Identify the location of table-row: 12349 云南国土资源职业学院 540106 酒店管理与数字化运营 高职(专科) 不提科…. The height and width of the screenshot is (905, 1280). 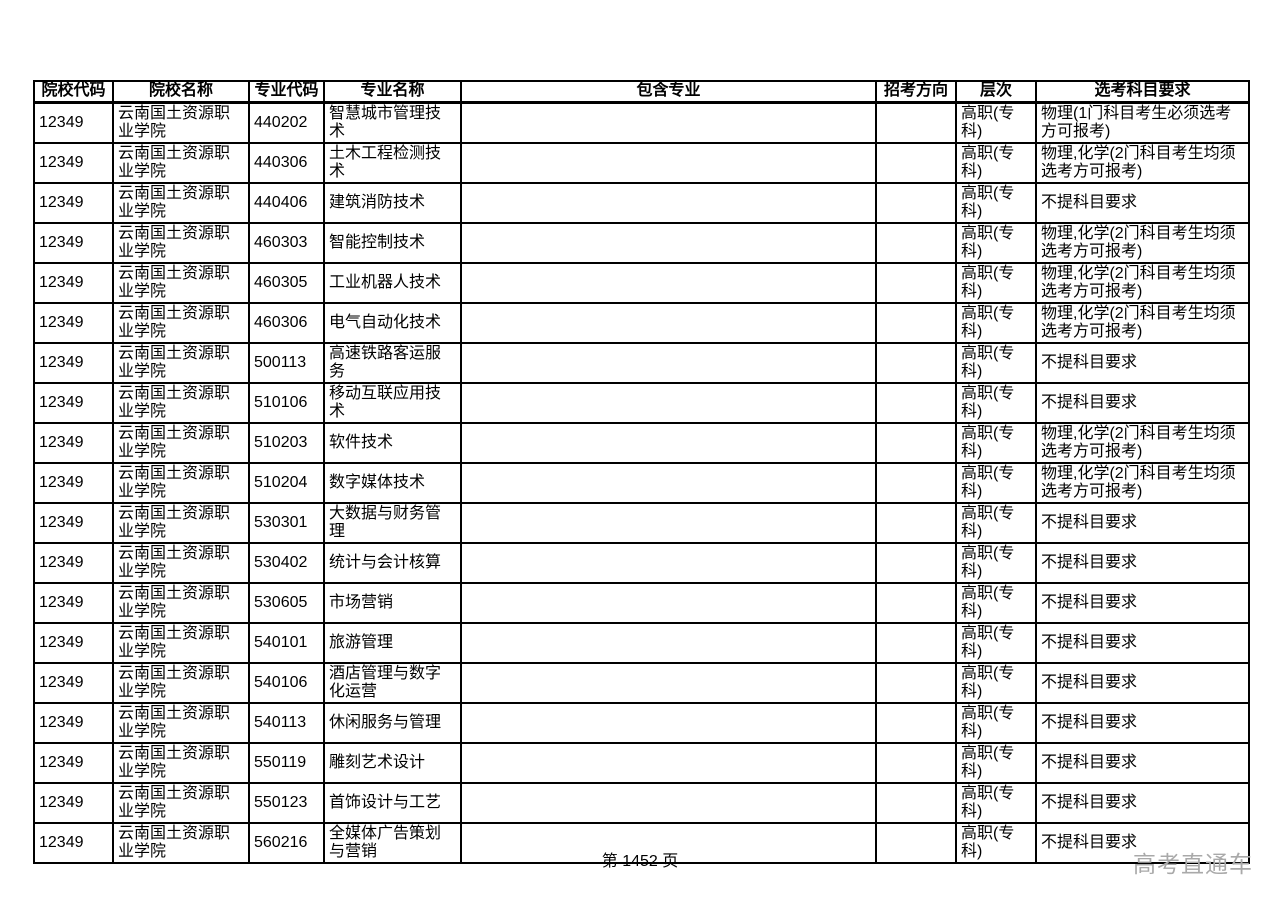
(641, 682).